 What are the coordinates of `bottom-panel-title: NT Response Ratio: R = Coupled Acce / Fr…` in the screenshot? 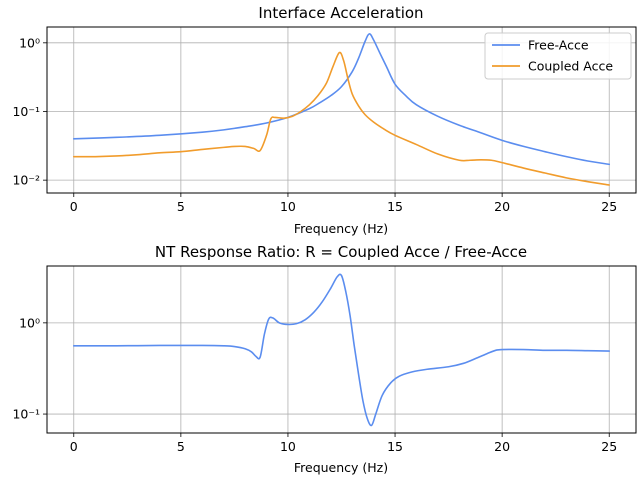 It's located at (341, 252).